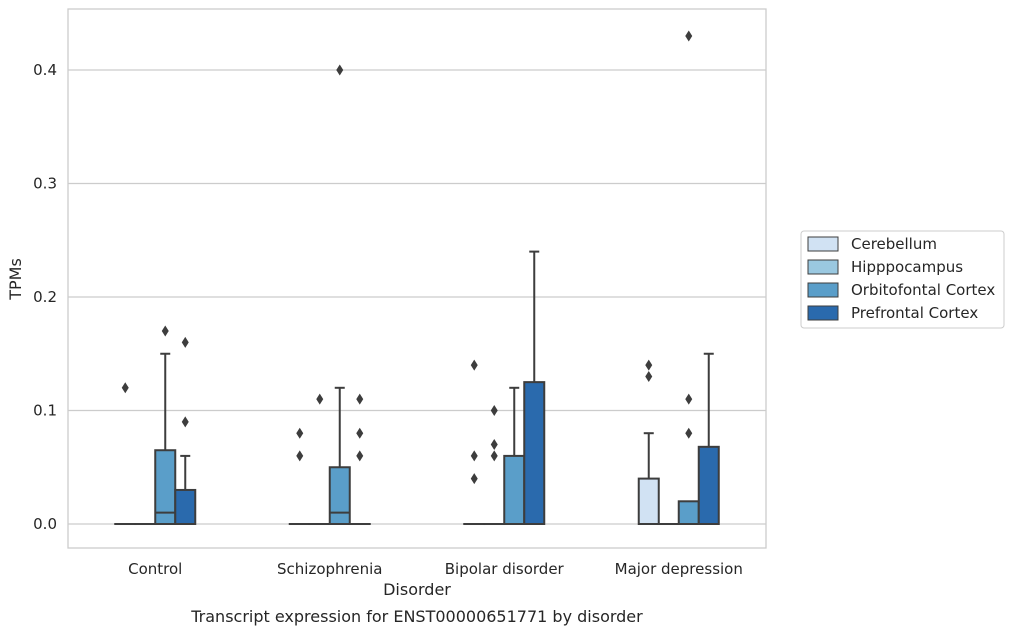 This screenshot has height=634, width=1014. I want to click on x-tick-label: Schizophrenia, so click(329, 569).